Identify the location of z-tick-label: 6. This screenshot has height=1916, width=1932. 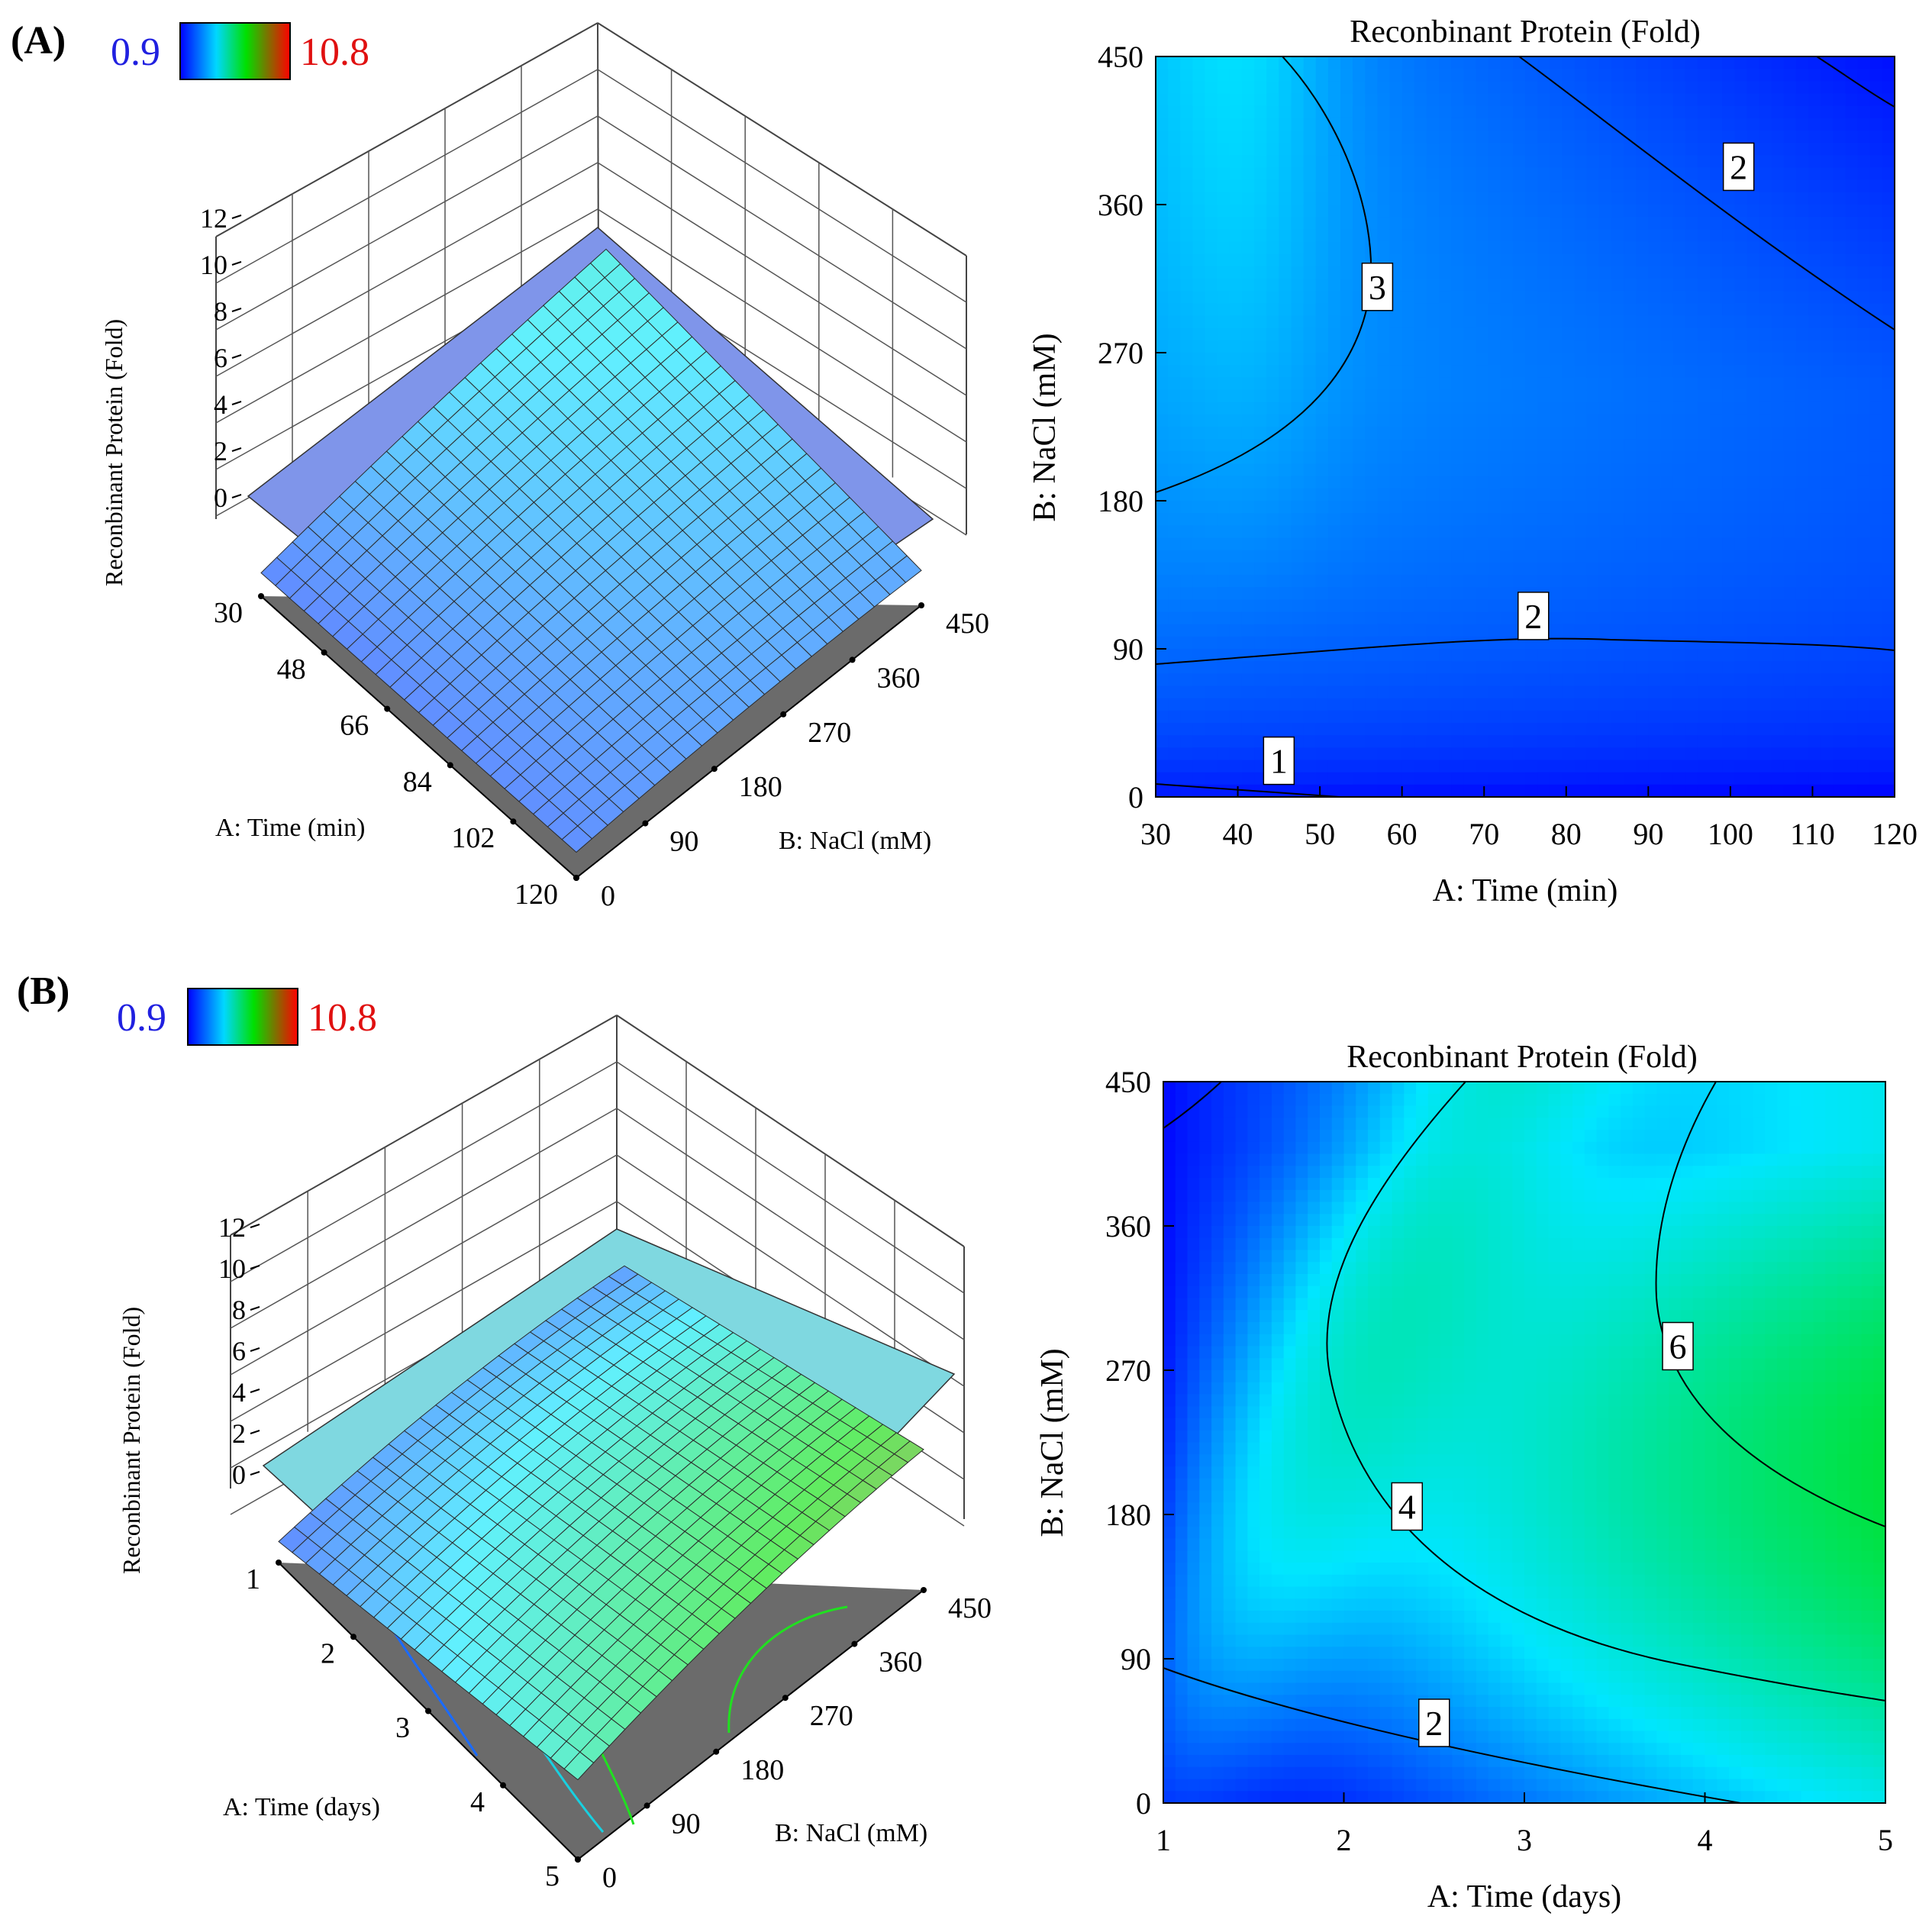
(239, 1351).